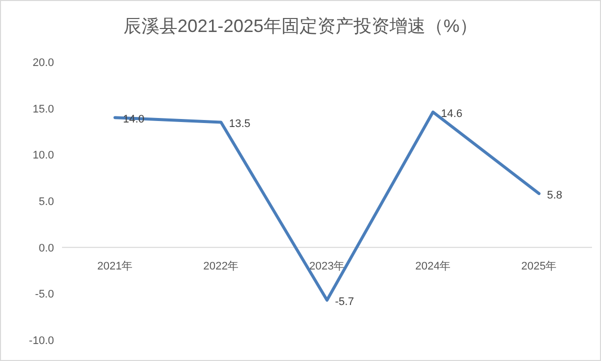 The width and height of the screenshot is (601, 361). I want to click on chart-title: 辰溪县2021-2025年固定资产投资增速（%）, so click(300, 26).